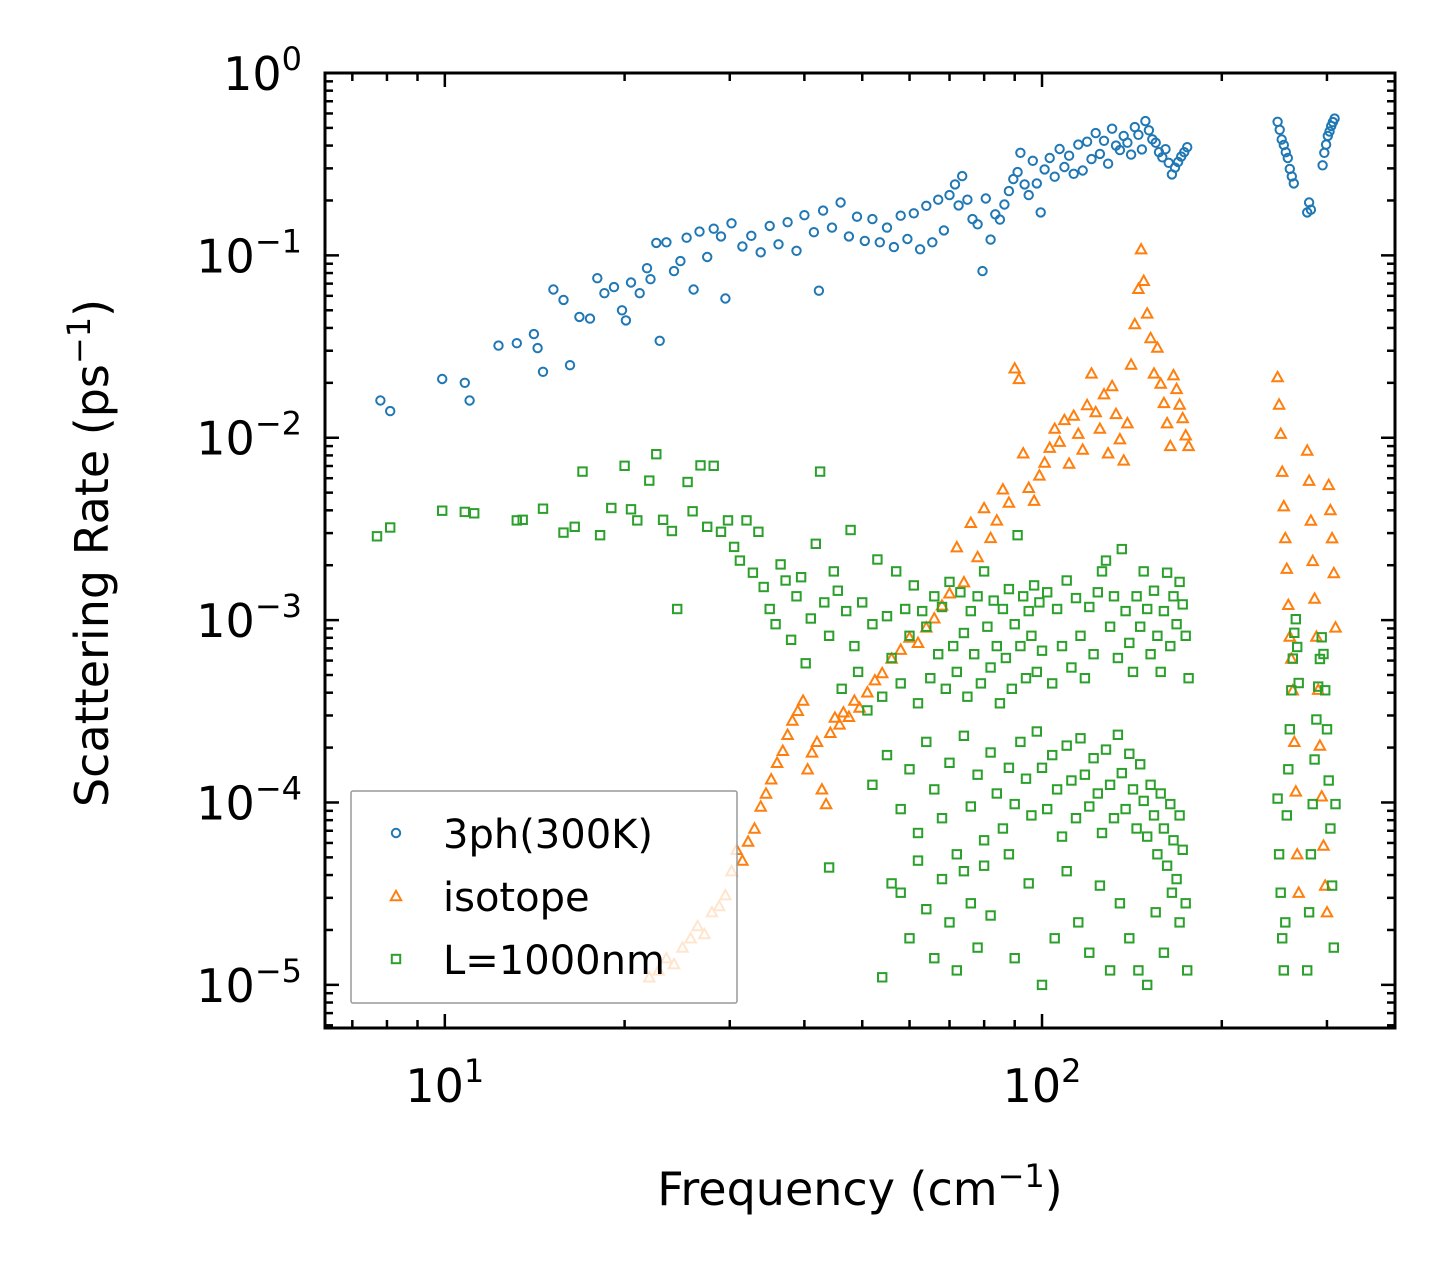 This screenshot has height=1279, width=1455. Describe the element at coordinates (396, 896) in the screenshot. I see `legend-markers` at that location.